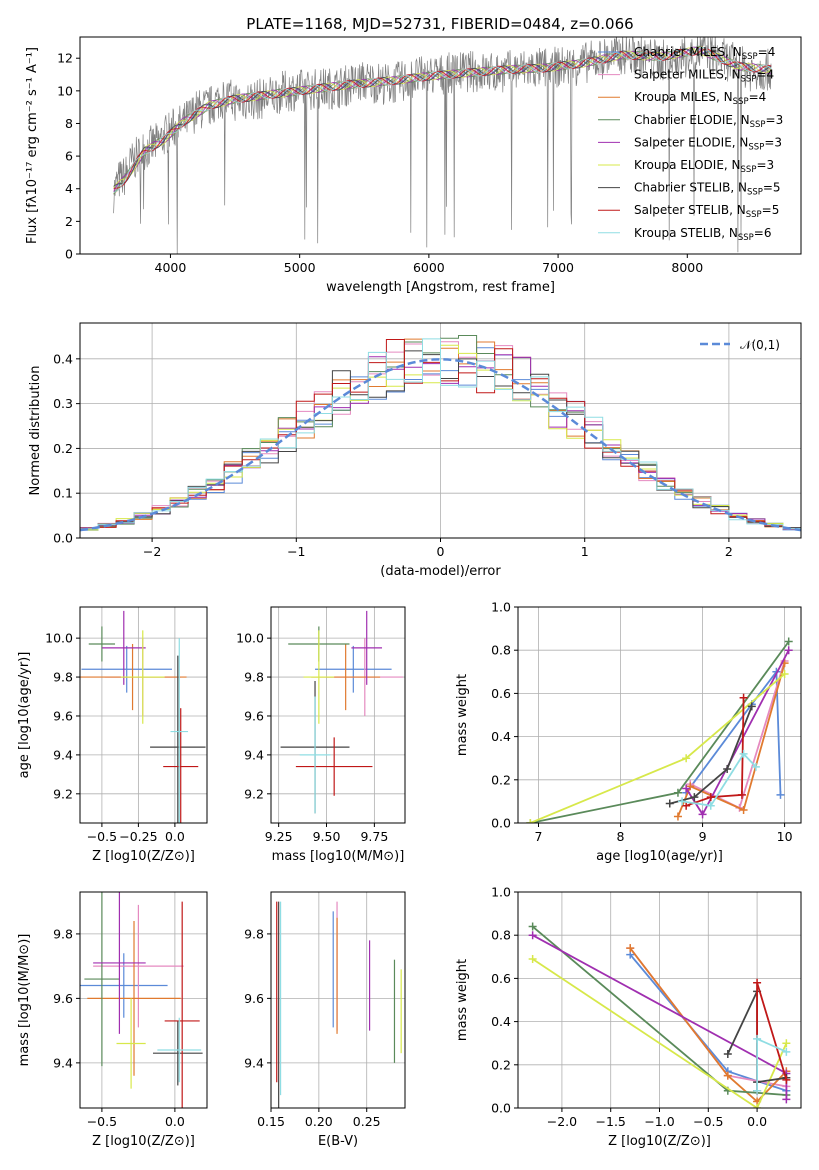 This screenshot has width=819, height=1170. What do you see at coordinates (462, 715) in the screenshot?
I see `y-axis-label: mass weight` at bounding box center [462, 715].